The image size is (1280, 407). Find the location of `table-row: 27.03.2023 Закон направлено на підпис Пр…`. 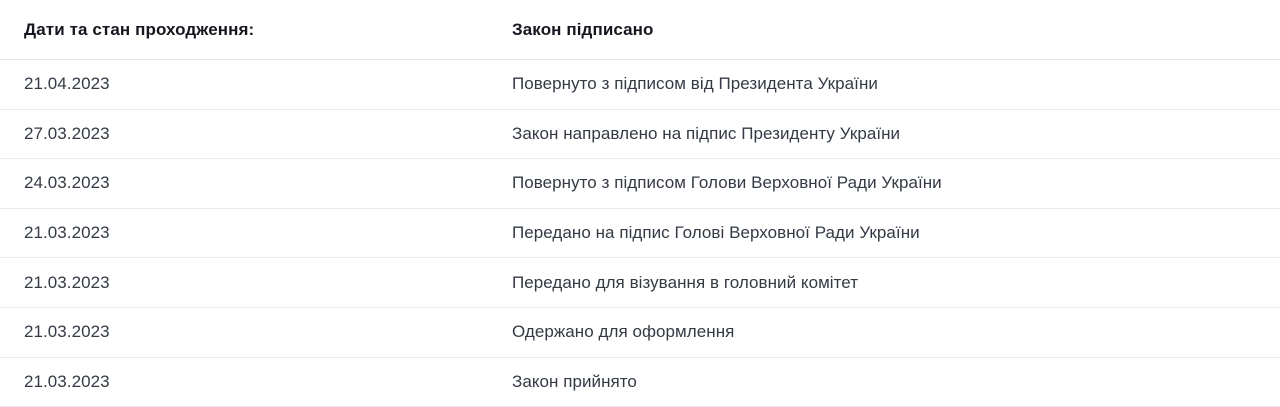

table-row: 27.03.2023 Закон направлено на підпис Пр… is located at coordinates (640, 134).